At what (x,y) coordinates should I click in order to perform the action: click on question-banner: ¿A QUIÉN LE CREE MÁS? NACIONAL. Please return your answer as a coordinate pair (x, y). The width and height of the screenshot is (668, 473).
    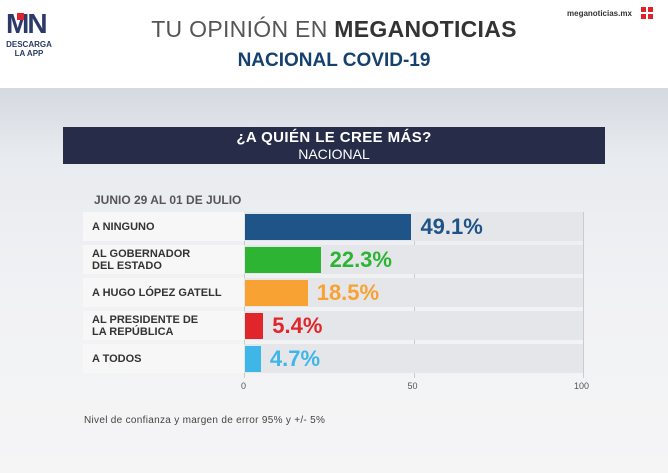
    Looking at the image, I should click on (334, 145).